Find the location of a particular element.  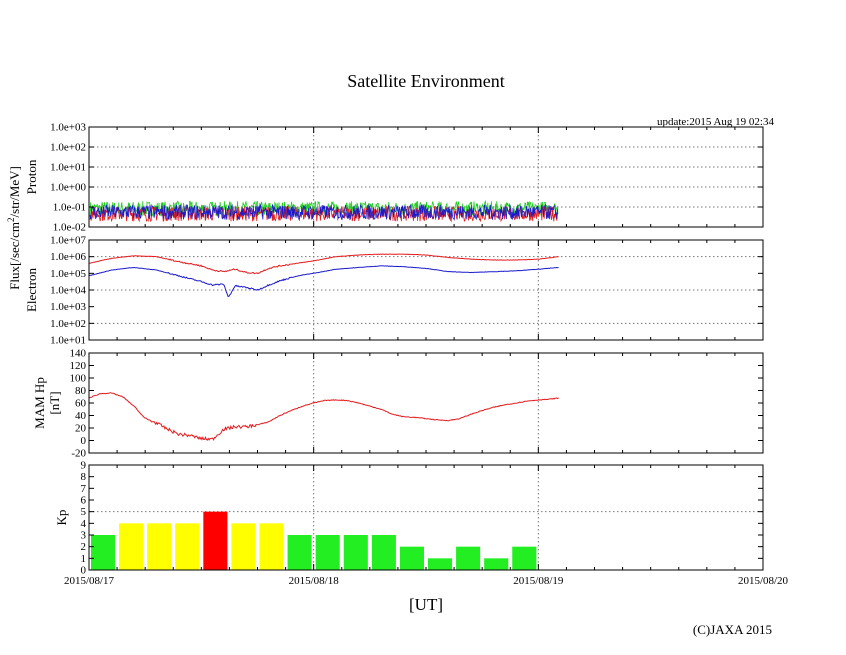

x-tick-label: 2015/08/17 is located at coordinates (89, 581).